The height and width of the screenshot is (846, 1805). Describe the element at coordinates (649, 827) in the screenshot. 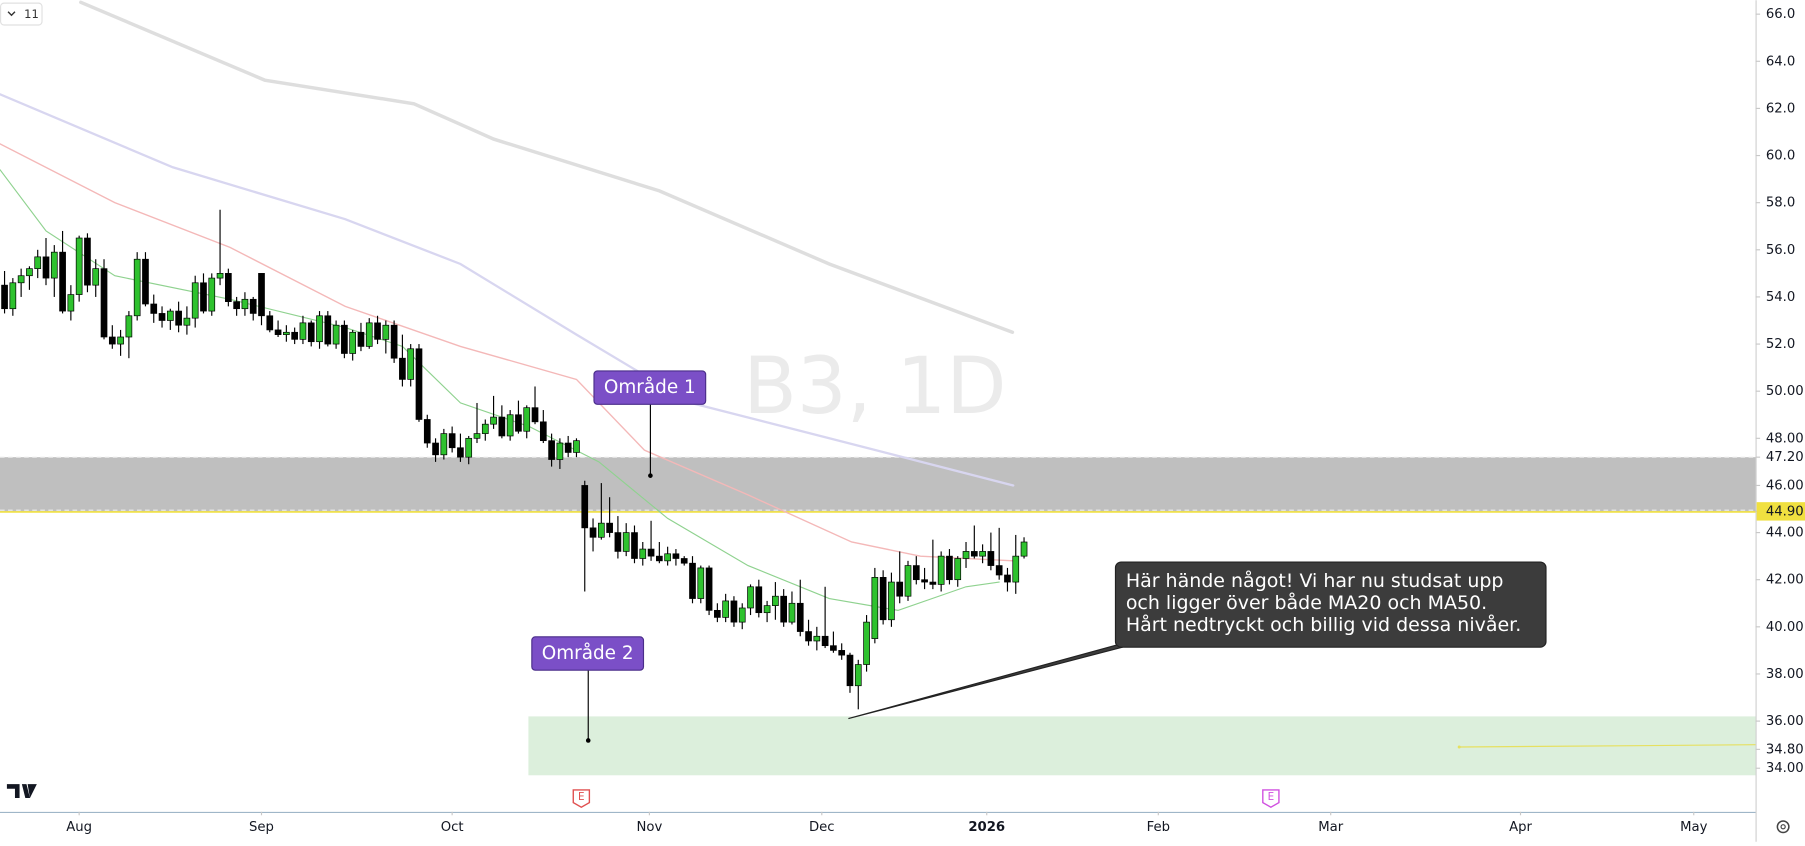

I see `x-tick-label: Nov` at that location.